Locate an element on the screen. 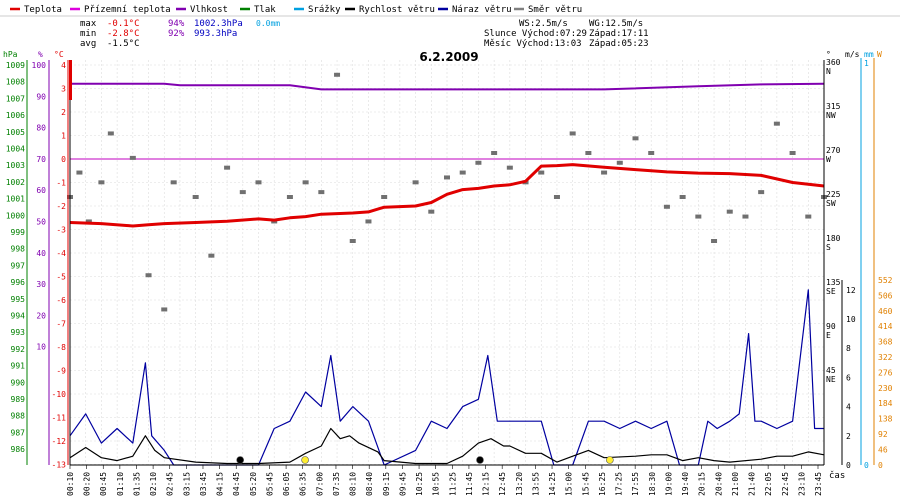 This screenshot has width=900, height=500. c-tick-label: -12 is located at coordinates (59, 441).